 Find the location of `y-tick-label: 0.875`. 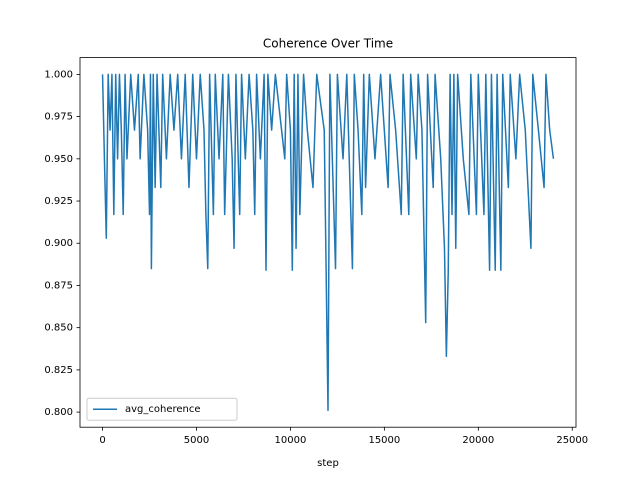

y-tick-label: 0.875 is located at coordinates (58, 285).